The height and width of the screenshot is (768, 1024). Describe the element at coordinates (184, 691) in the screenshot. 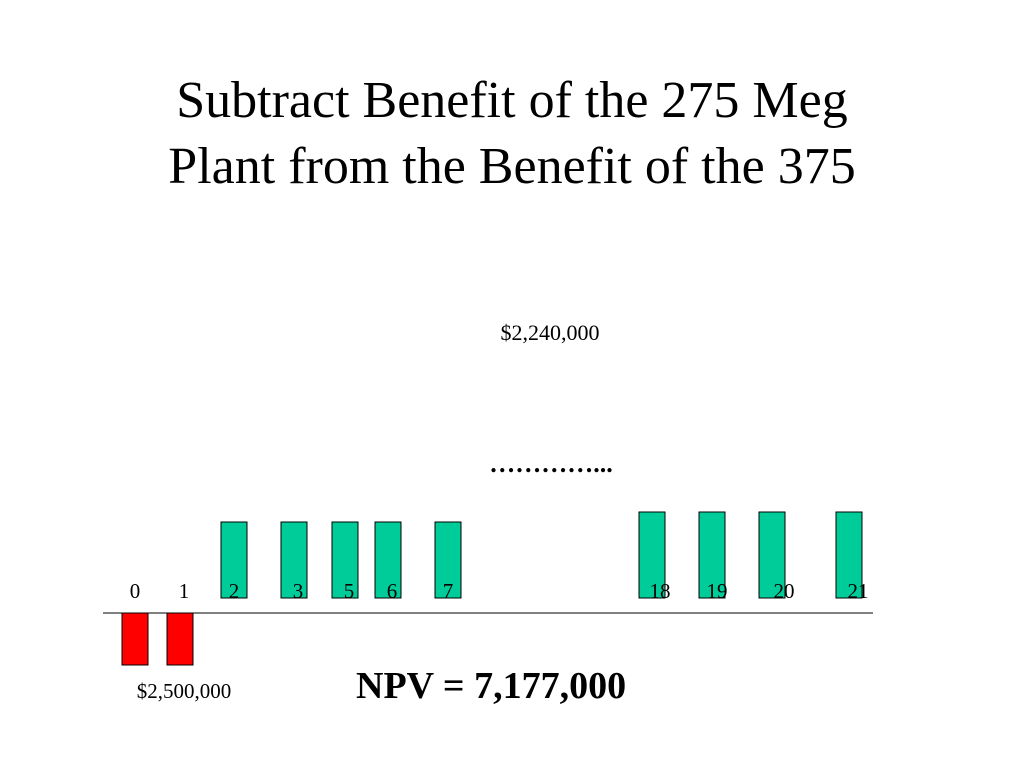

I see `cost-amount-label: $2,500,000` at that location.